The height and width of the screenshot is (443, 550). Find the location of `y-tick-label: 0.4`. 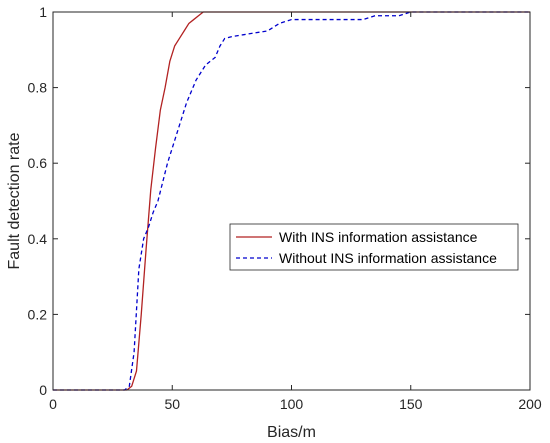

y-tick-label: 0.4 is located at coordinates (38, 239).